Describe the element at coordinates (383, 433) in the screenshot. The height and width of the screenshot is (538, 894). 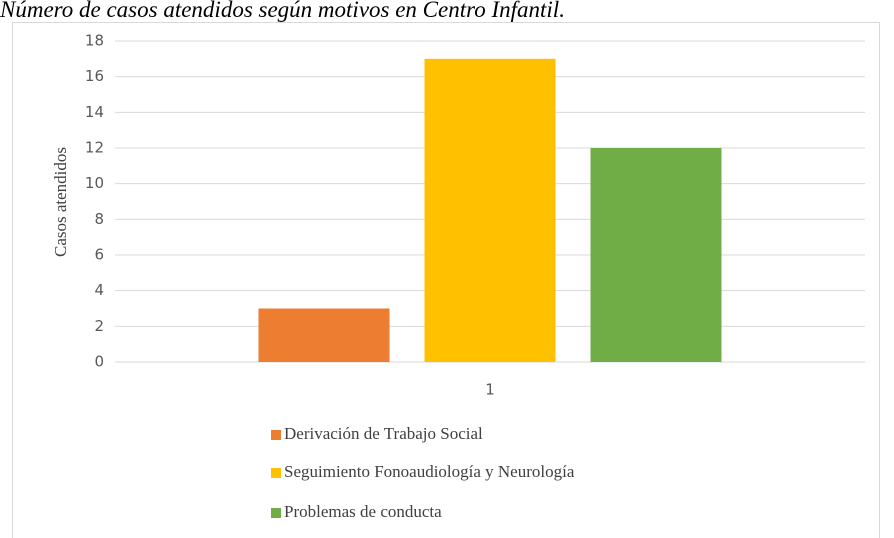
I see `legend-label: Derivación de Trabajo Social` at that location.